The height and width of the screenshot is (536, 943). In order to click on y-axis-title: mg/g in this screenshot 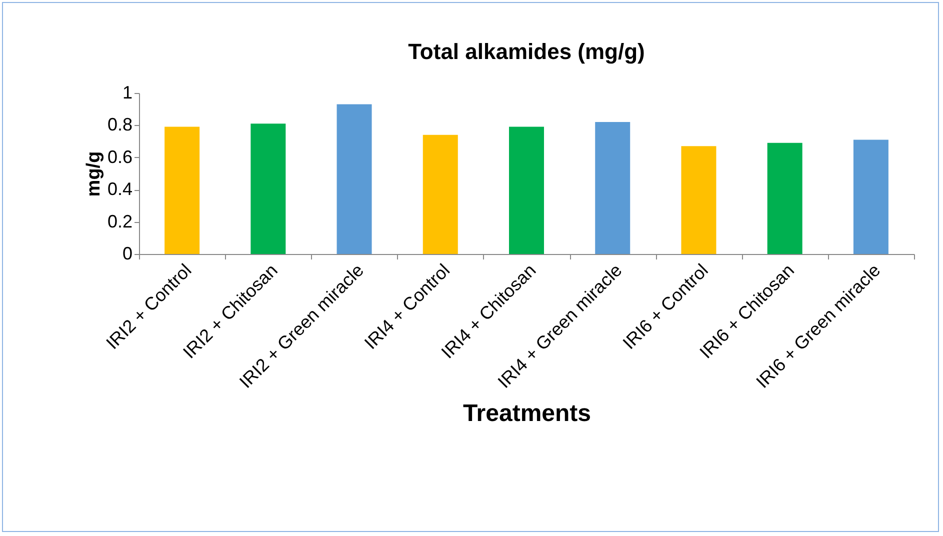, I will do `click(93, 174)`.